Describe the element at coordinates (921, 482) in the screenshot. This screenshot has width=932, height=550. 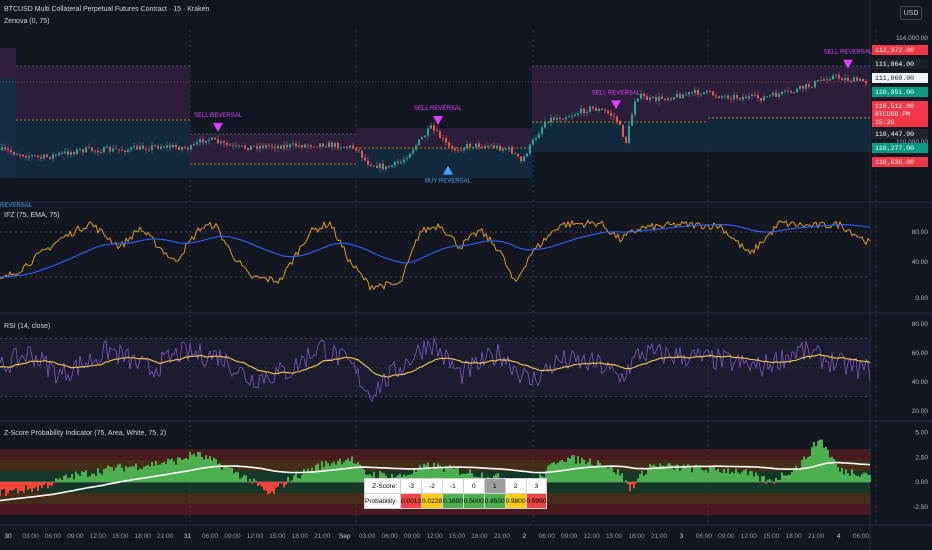
I see `zscore-axis-label: 0.00` at that location.